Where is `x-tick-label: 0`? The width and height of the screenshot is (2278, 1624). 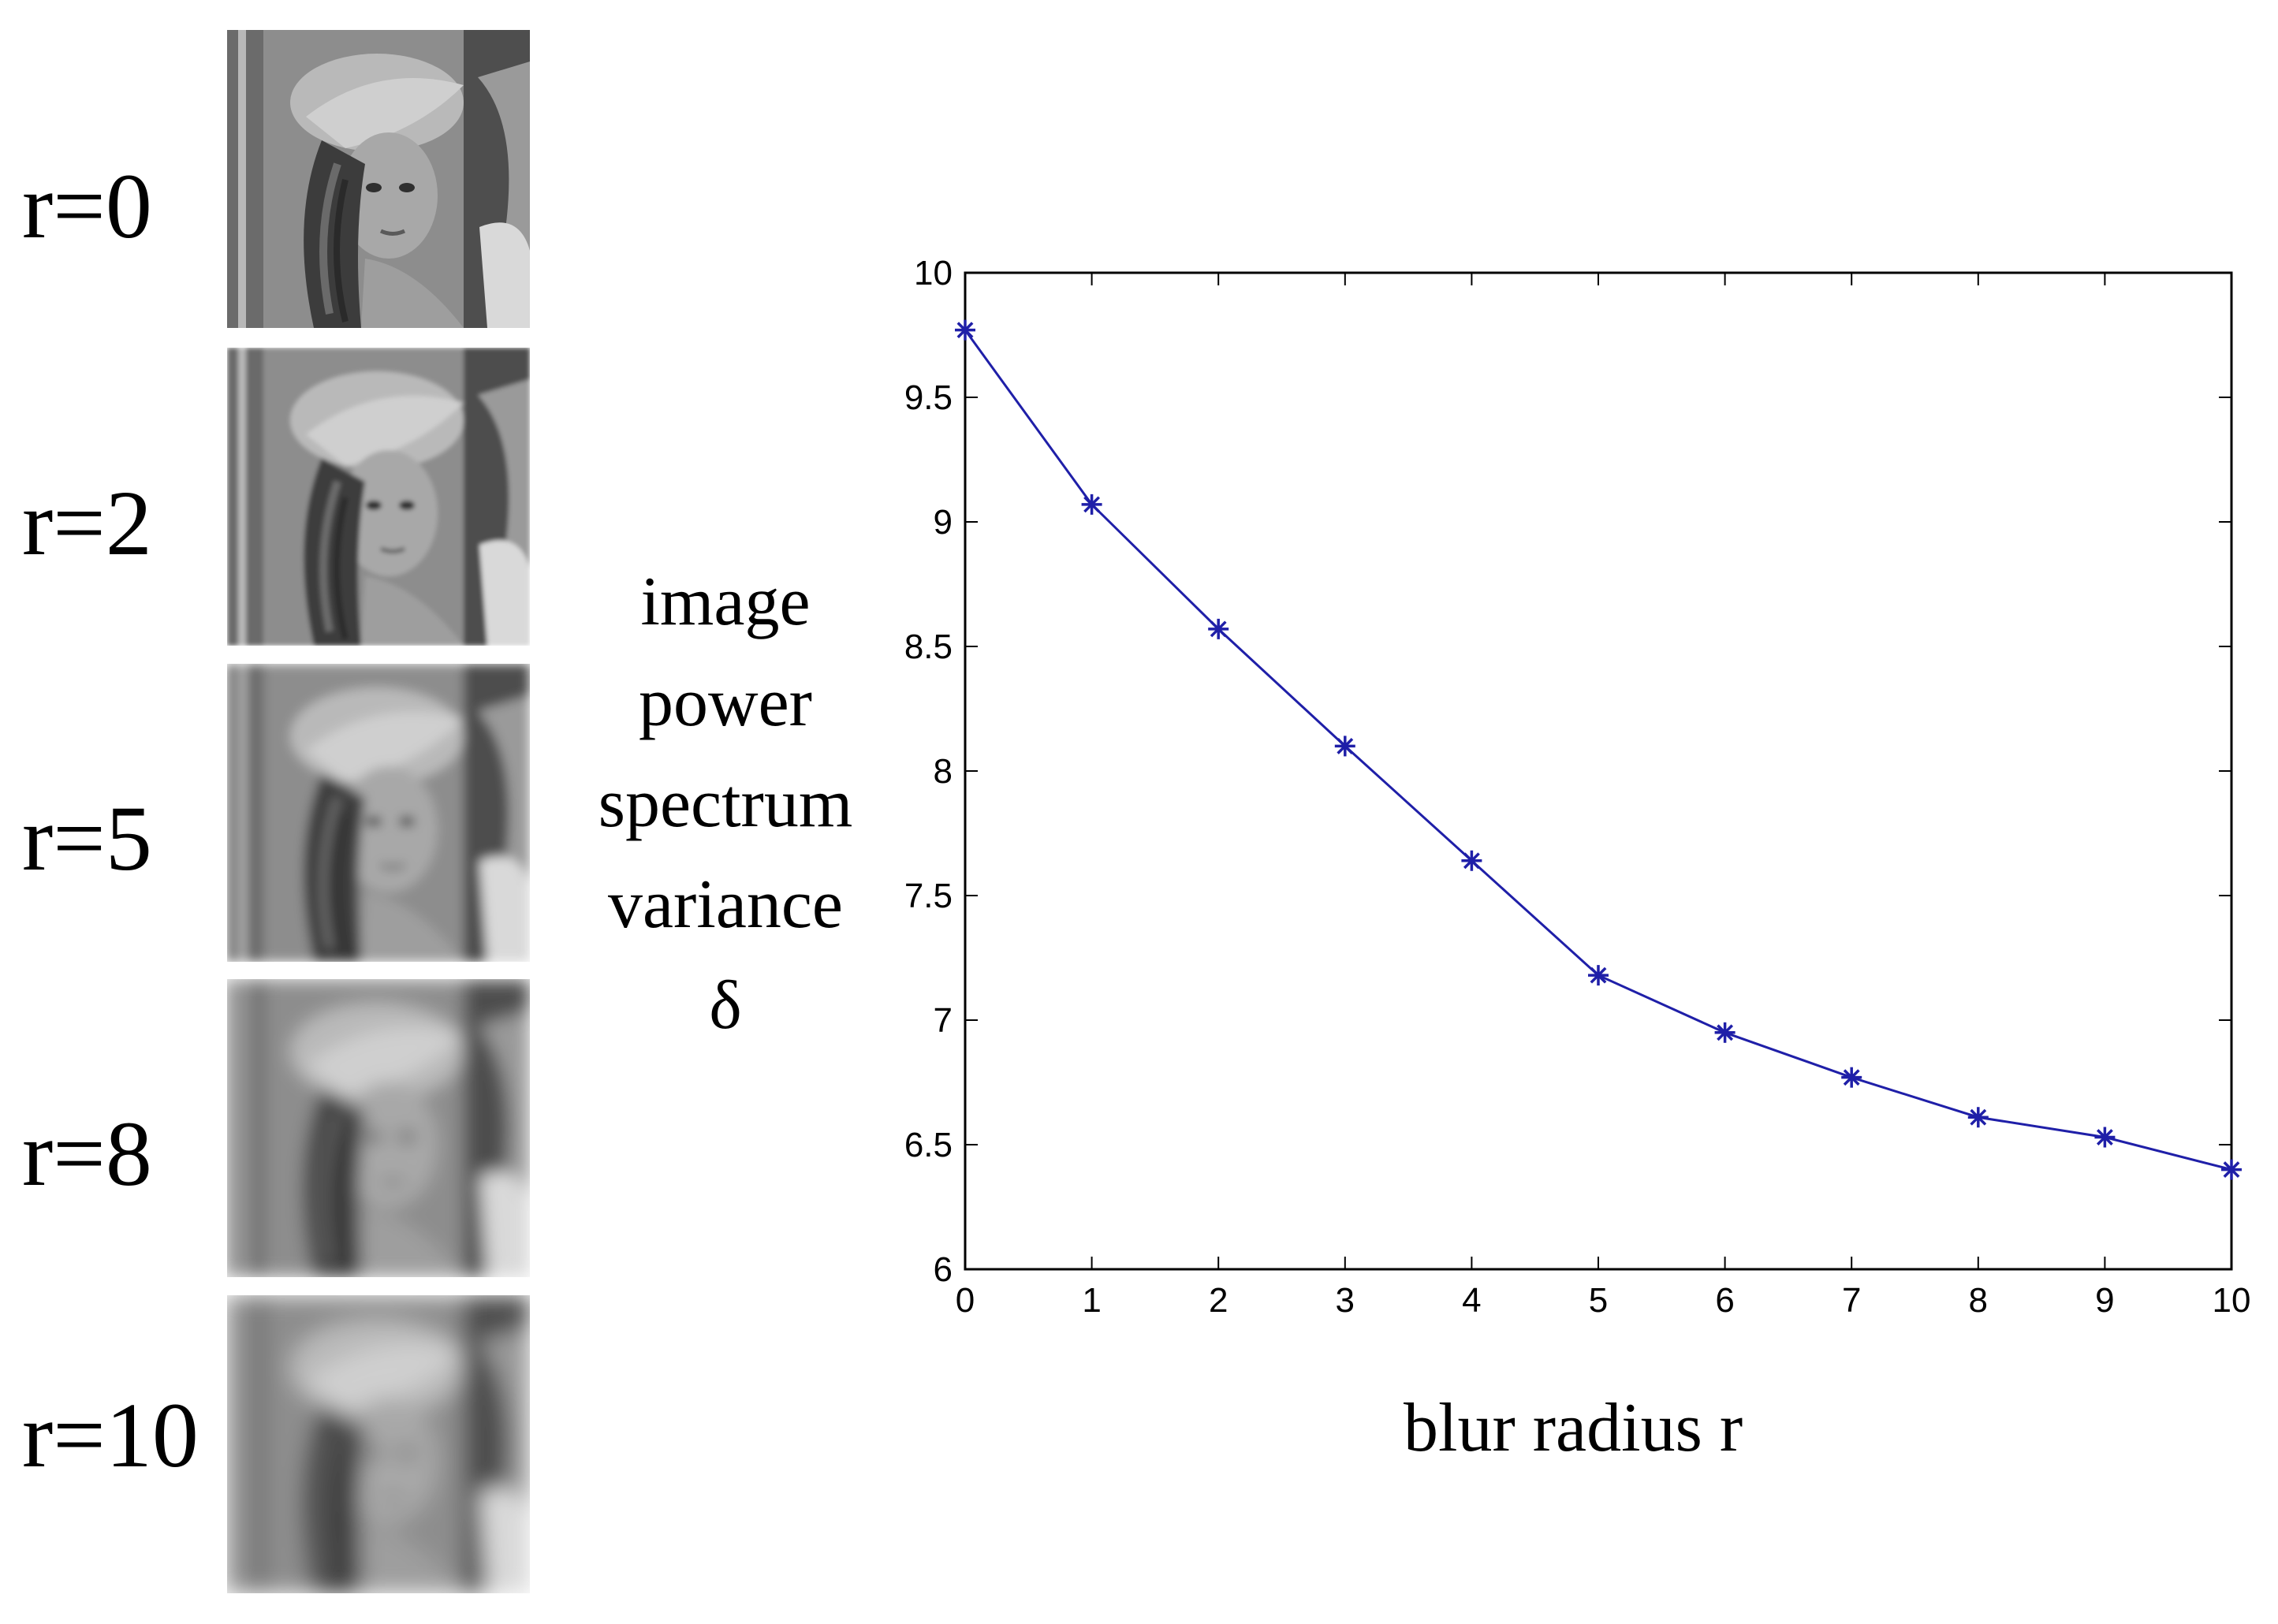 x-tick-label: 0 is located at coordinates (965, 1300).